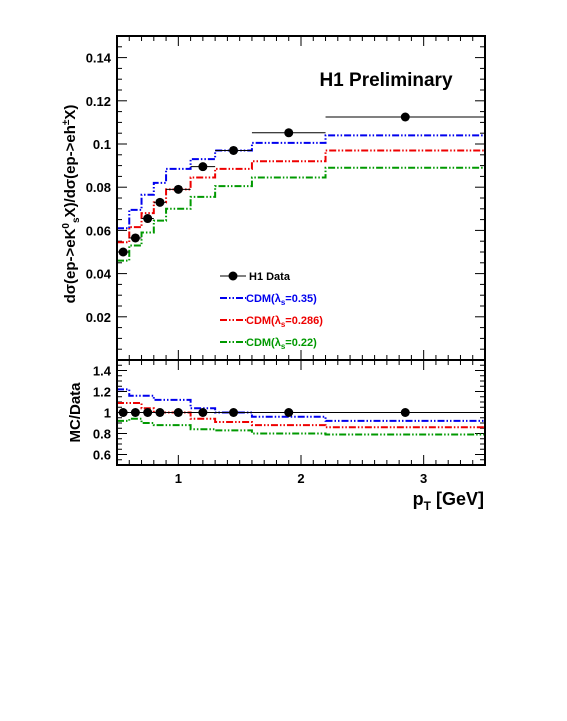 This screenshot has height=721, width=567. I want to click on y-tick-label: 0.6, so click(102, 455).